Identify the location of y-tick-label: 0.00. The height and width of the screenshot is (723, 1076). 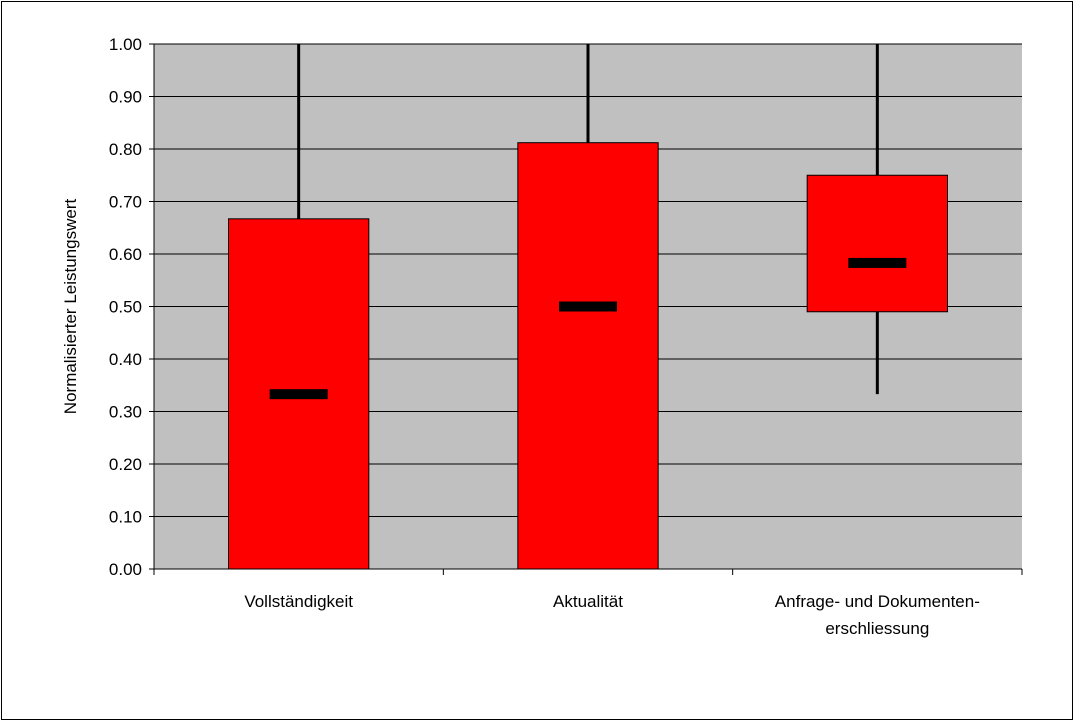
(125, 569).